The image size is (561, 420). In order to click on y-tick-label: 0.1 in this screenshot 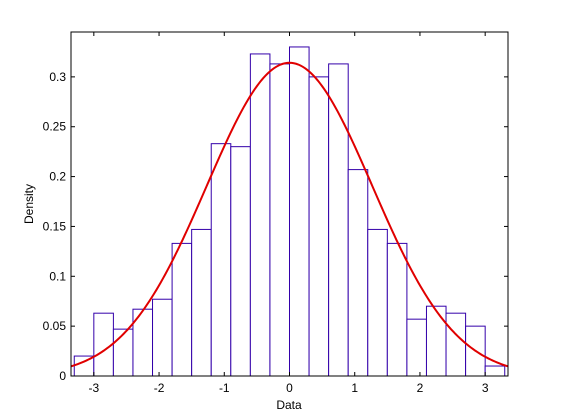, I will do `click(57, 276)`.